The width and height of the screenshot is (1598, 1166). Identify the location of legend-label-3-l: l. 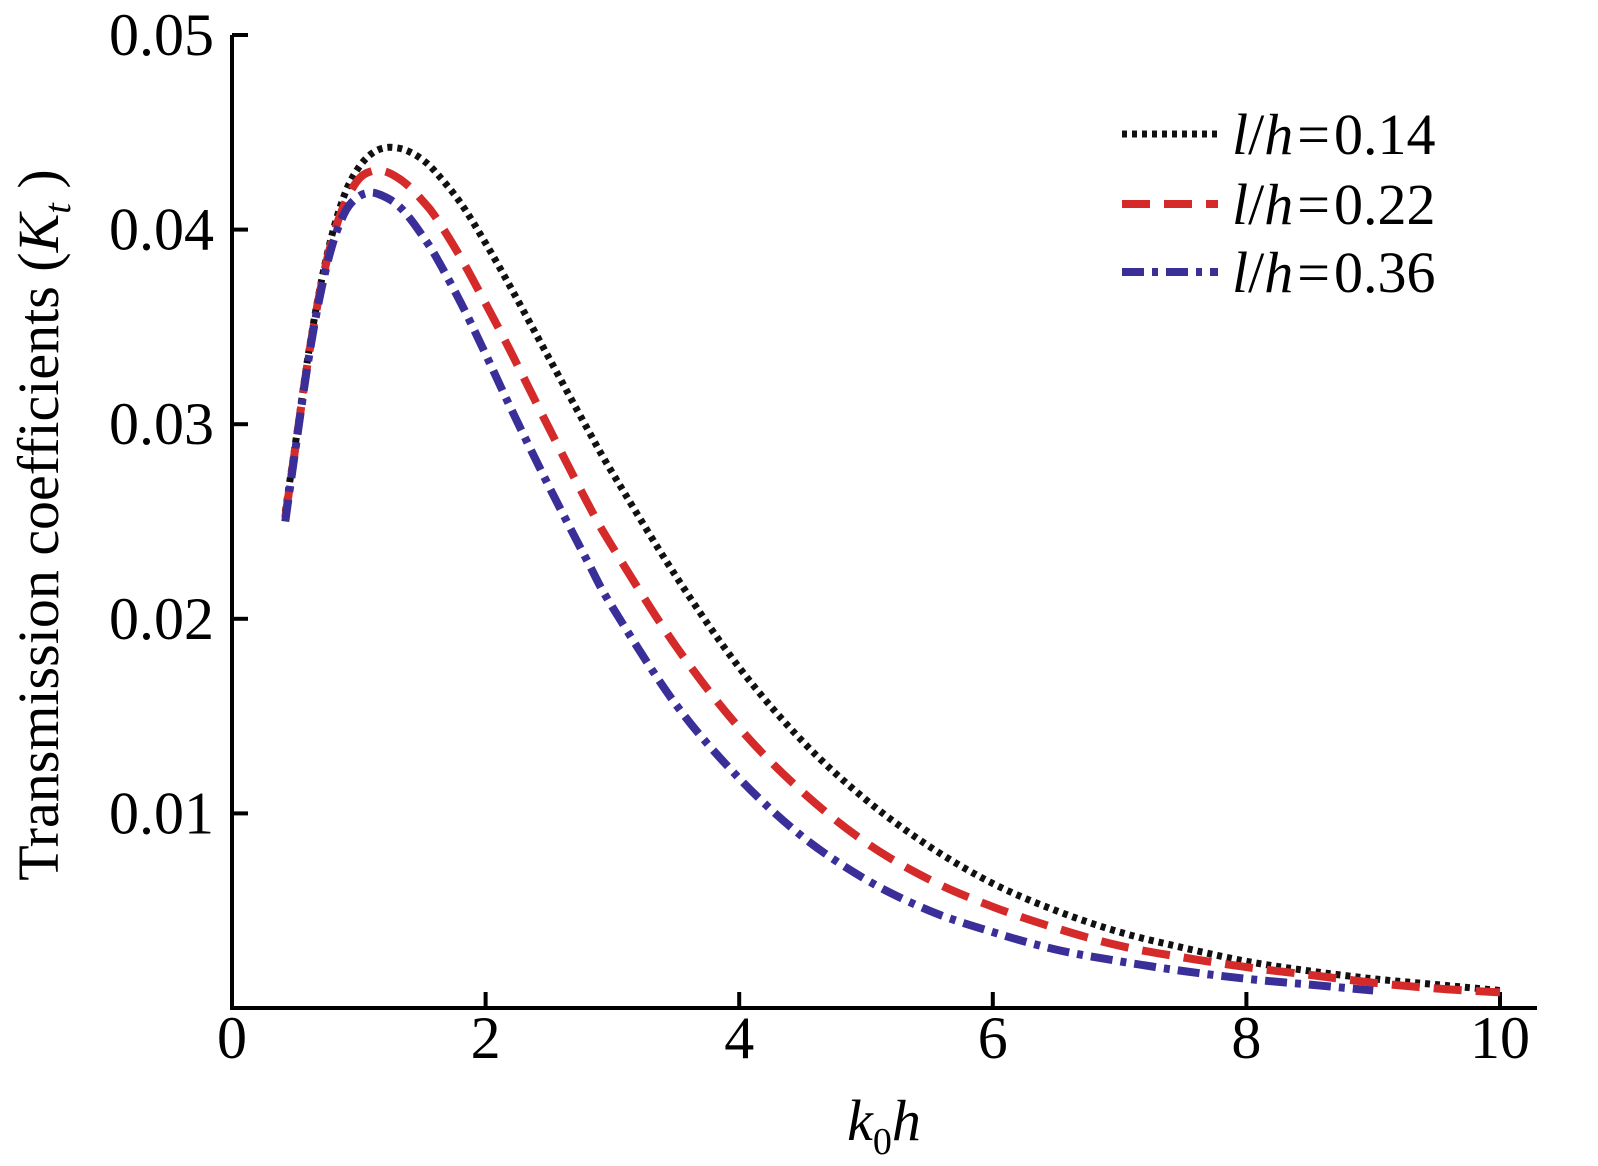
(1240, 272).